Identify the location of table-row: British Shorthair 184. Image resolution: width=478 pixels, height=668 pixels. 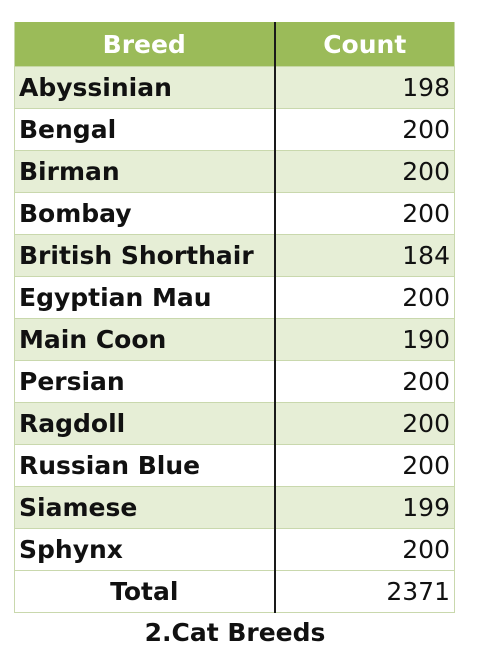
(234, 255).